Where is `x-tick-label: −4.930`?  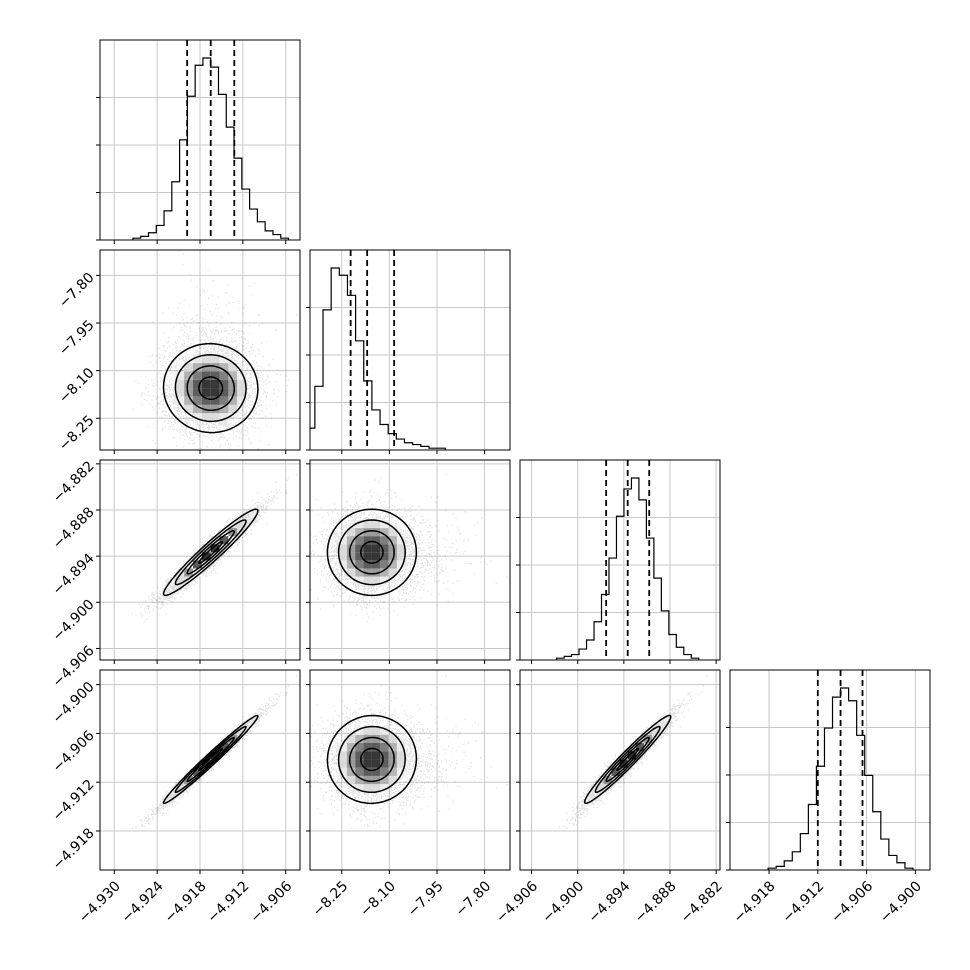 x-tick-label: −4.930 is located at coordinates (100, 902).